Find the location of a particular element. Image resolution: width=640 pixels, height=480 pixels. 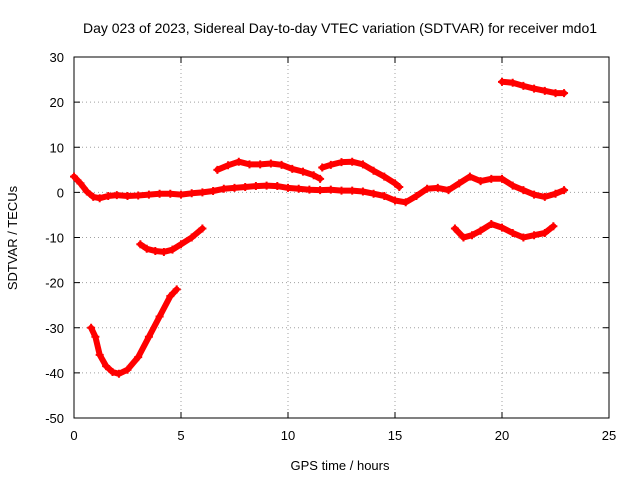

y-axis-label: SDTVAR / TECUs is located at coordinates (12, 237).